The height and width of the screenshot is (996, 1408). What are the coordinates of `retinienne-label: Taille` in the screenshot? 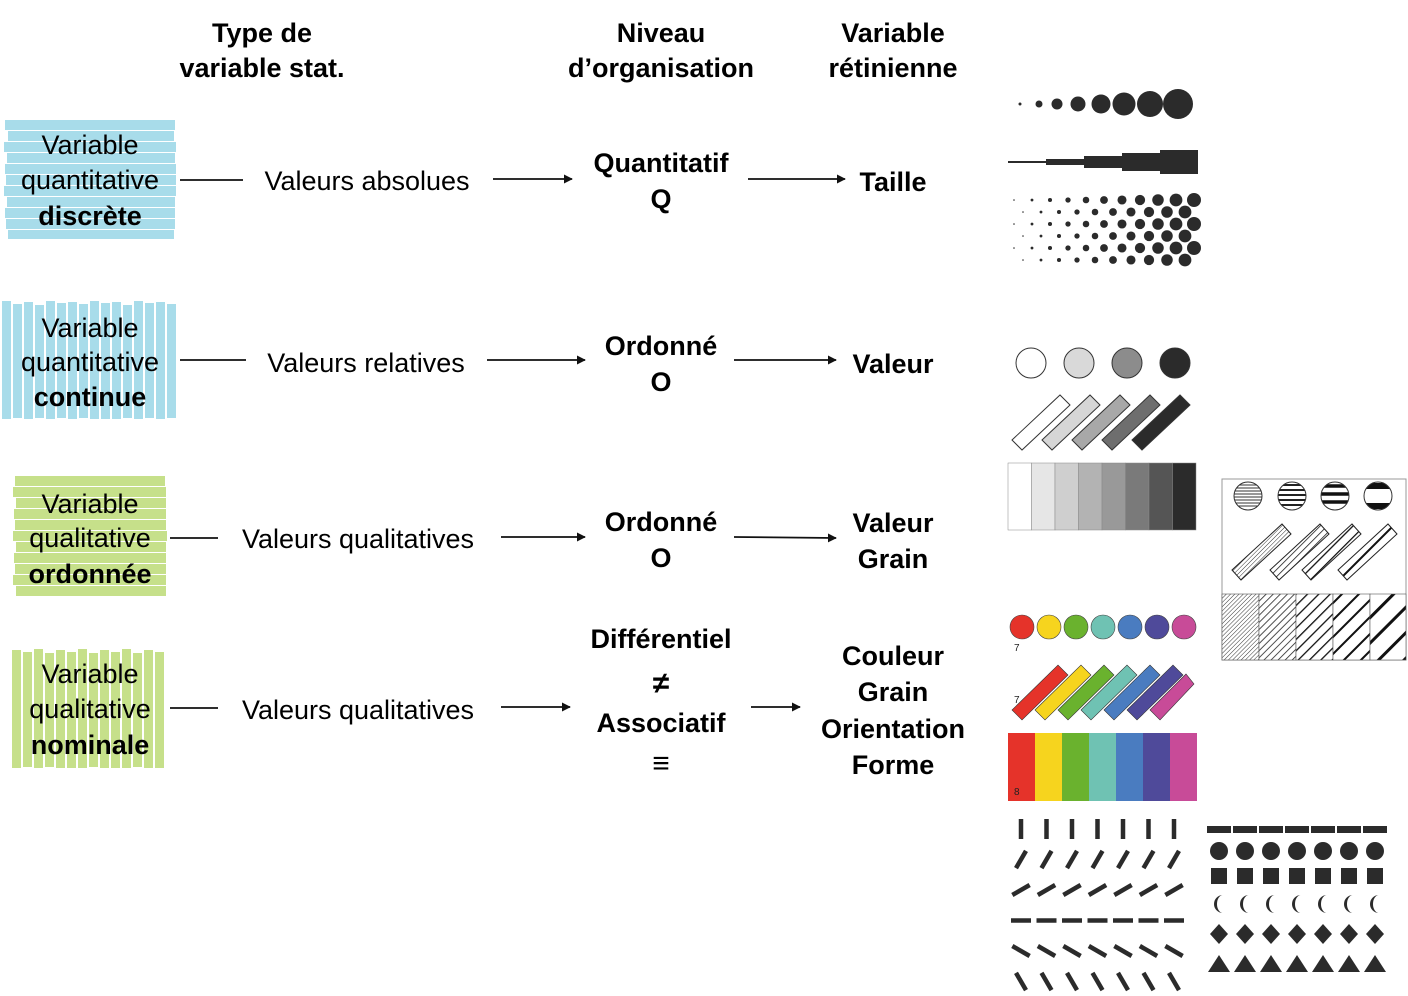 It's located at (892, 182).